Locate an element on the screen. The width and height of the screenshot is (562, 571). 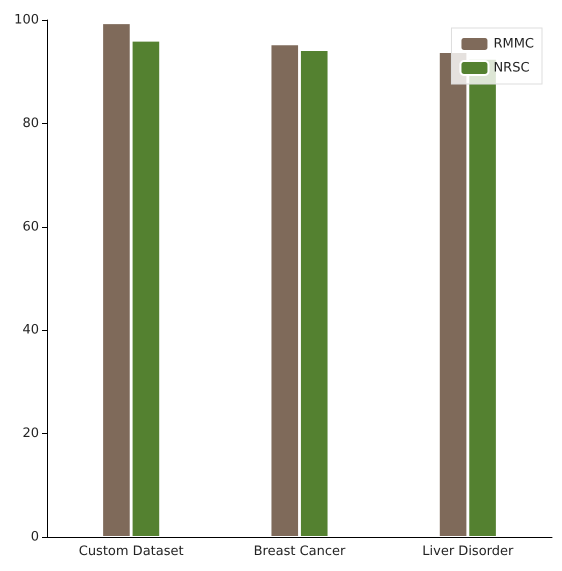
y-tick-label: 60 is located at coordinates (30, 226).